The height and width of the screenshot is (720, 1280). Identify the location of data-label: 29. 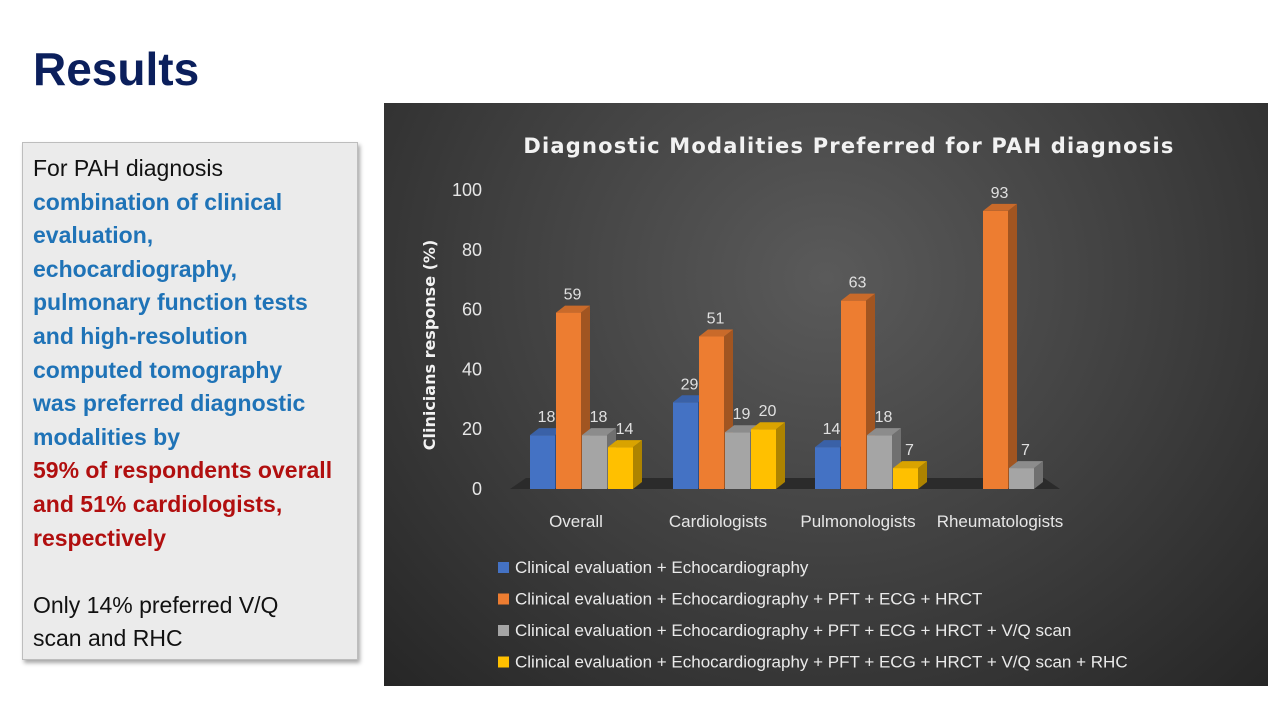
(690, 384).